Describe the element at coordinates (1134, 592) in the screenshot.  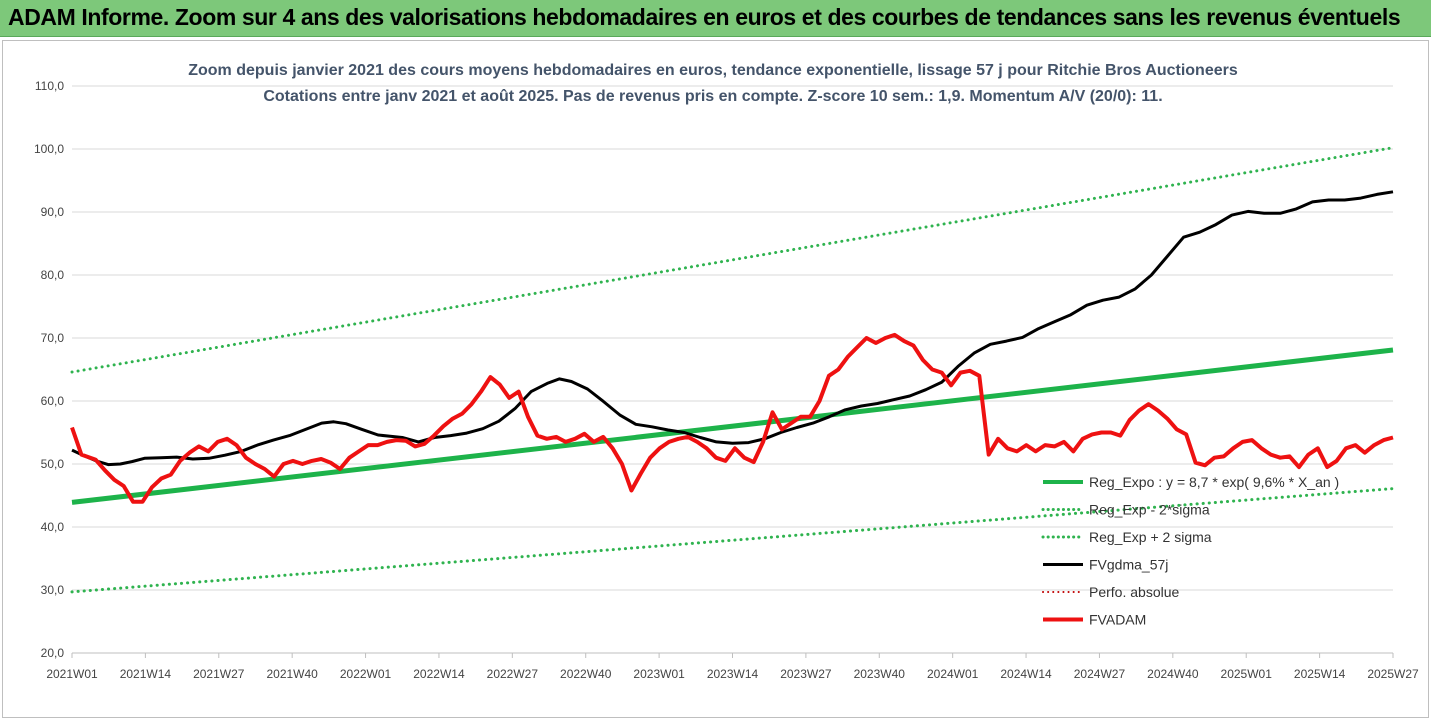
I see `legend-label: Perfo. absolue` at that location.